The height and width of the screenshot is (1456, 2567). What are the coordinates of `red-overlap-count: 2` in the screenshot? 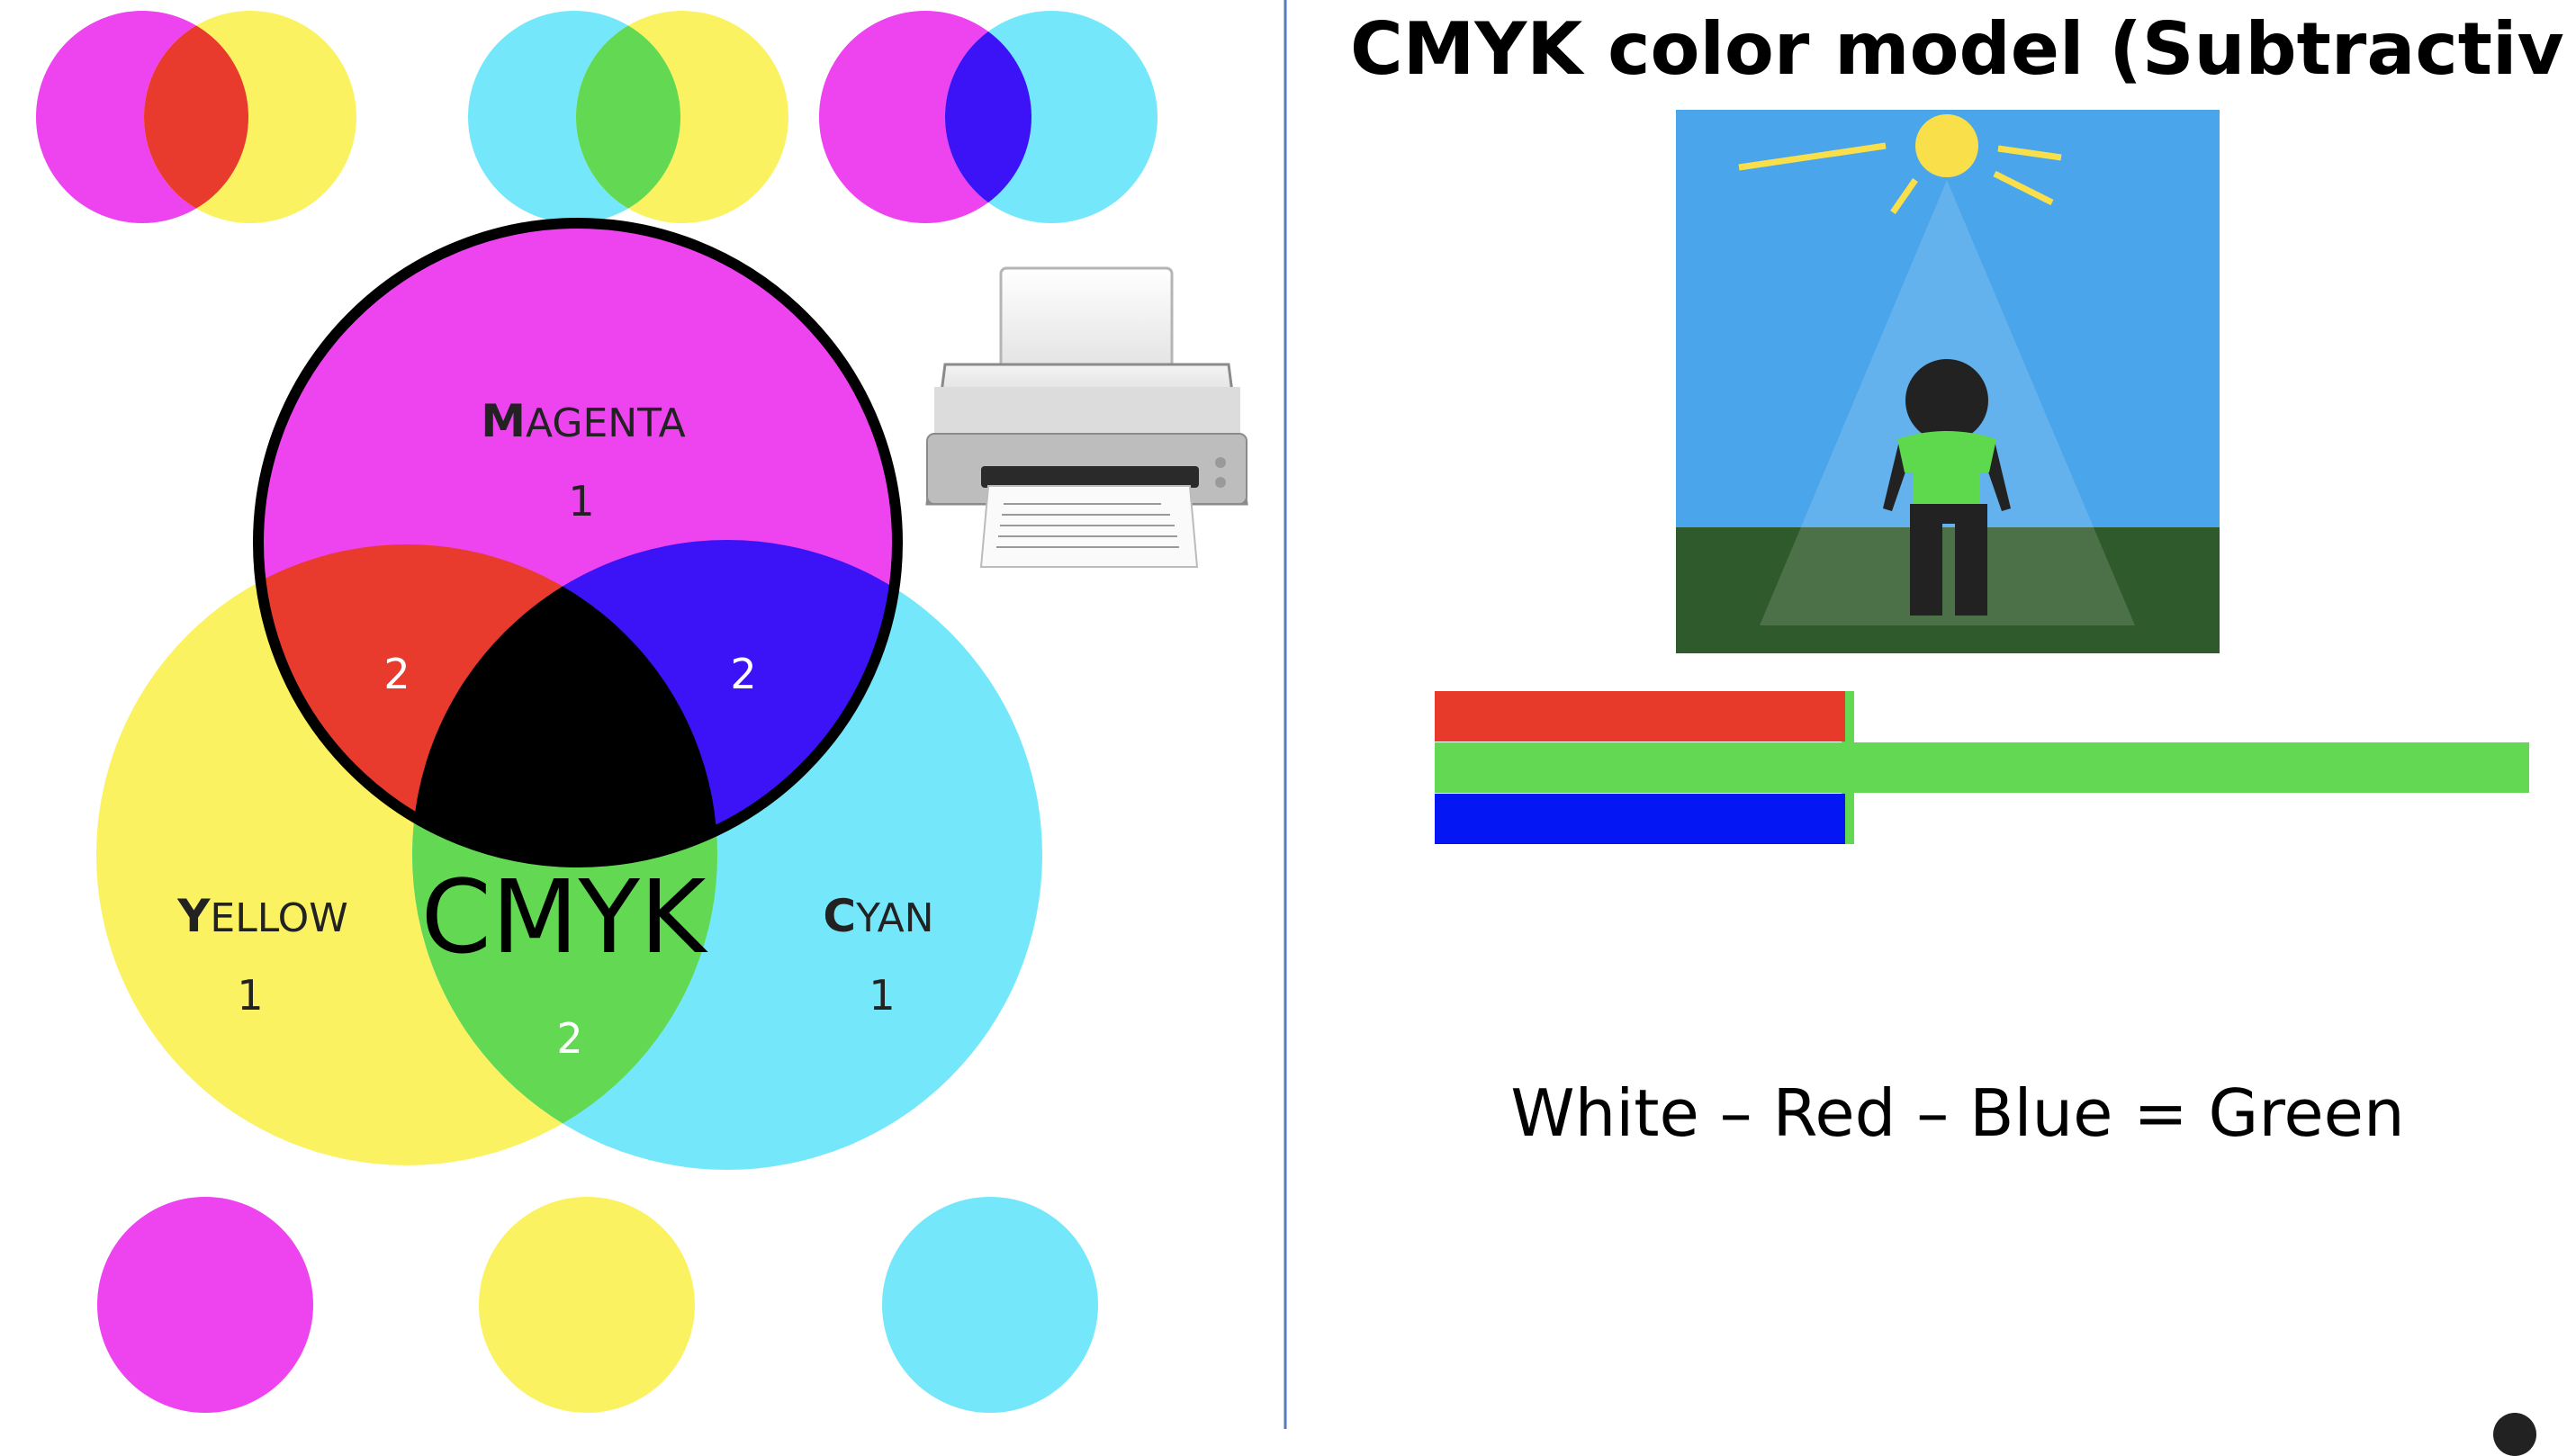 It's located at (396, 674).